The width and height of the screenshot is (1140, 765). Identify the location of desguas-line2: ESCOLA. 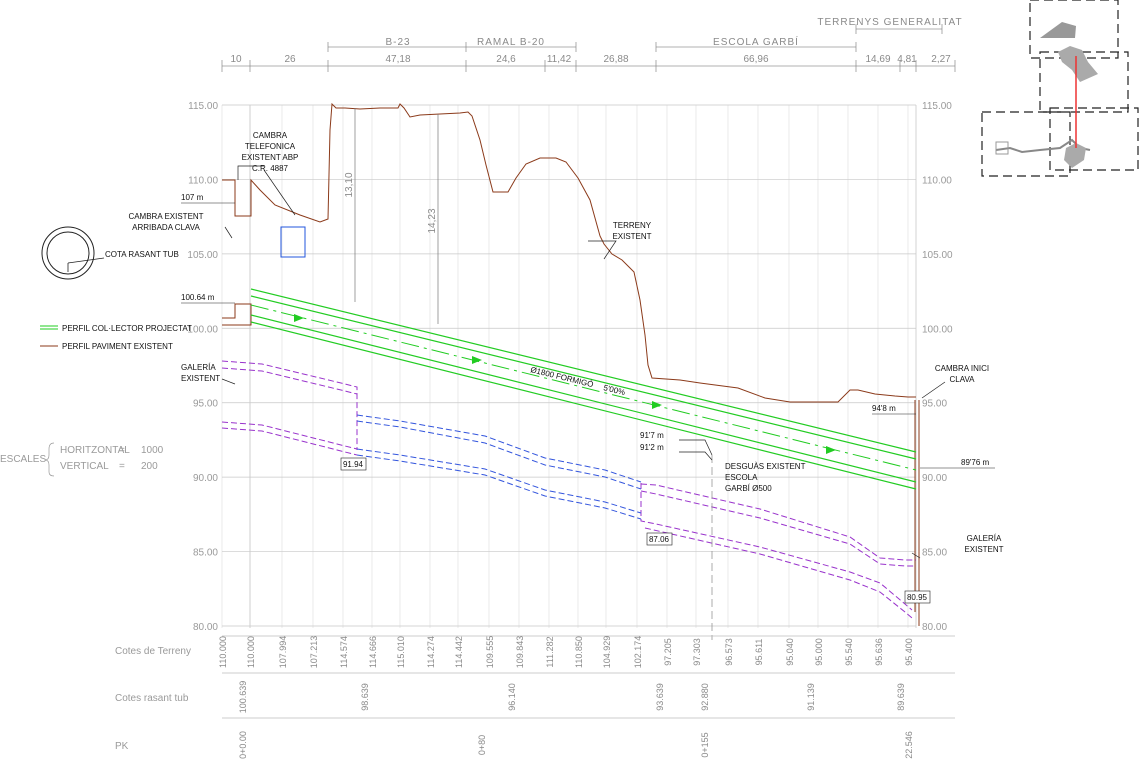
(741, 477).